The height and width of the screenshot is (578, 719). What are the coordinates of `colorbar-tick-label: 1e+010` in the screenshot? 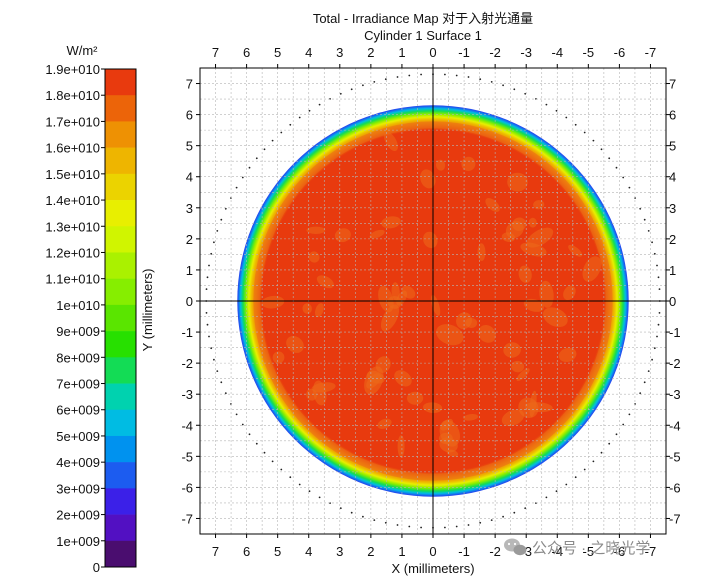 It's located at (78, 305).